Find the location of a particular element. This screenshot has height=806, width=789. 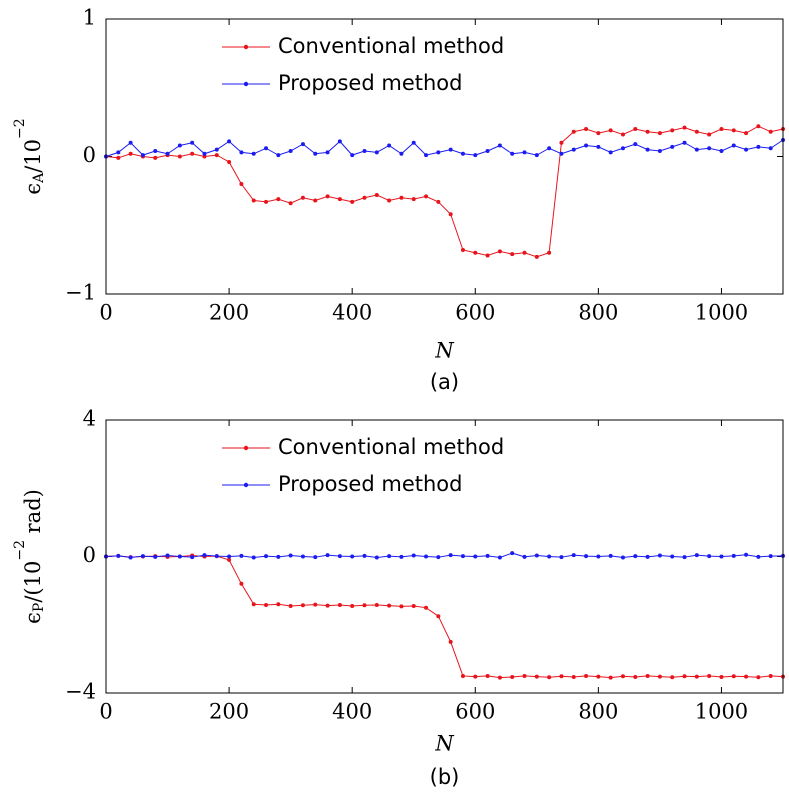

x-tick-label: 800 is located at coordinates (598, 712).